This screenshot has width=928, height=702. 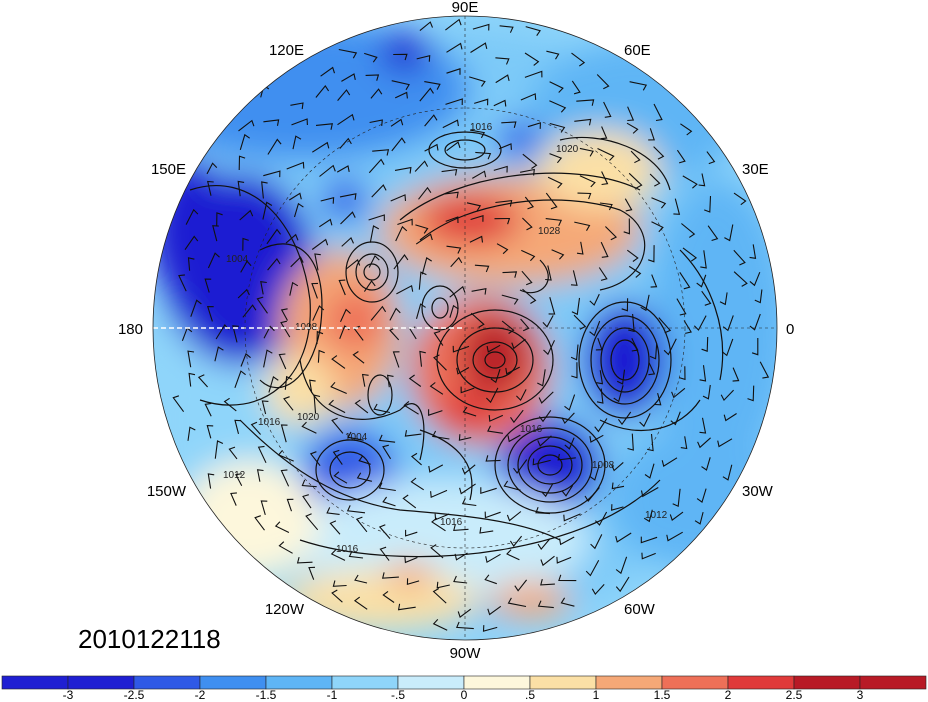 What do you see at coordinates (567, 149) in the screenshot?
I see `contour-label: 1020` at bounding box center [567, 149].